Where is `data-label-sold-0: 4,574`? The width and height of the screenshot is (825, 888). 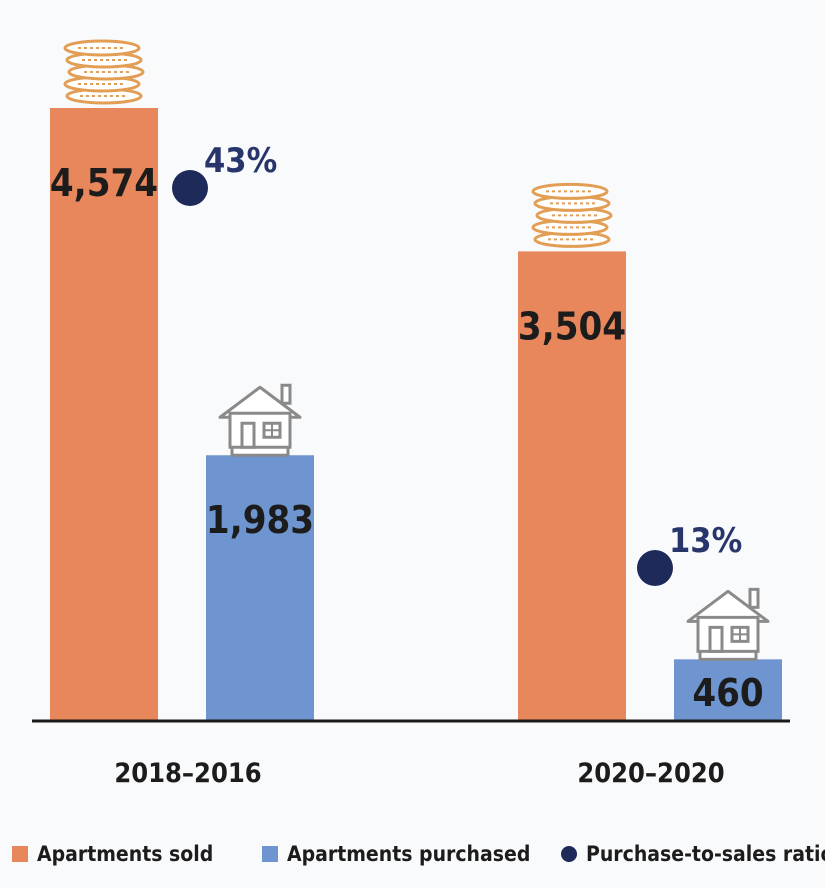 data-label-sold-0: 4,574 is located at coordinates (104, 183).